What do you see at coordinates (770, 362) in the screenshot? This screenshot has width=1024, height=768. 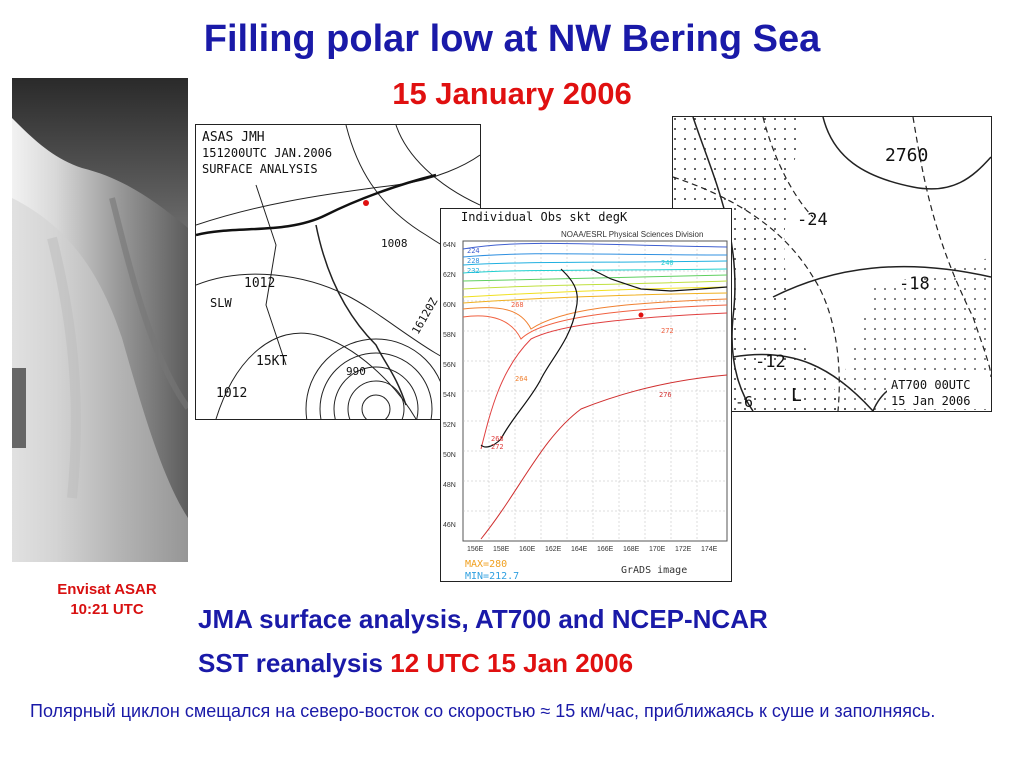 I see `at700-label-minus12: -12` at bounding box center [770, 362].